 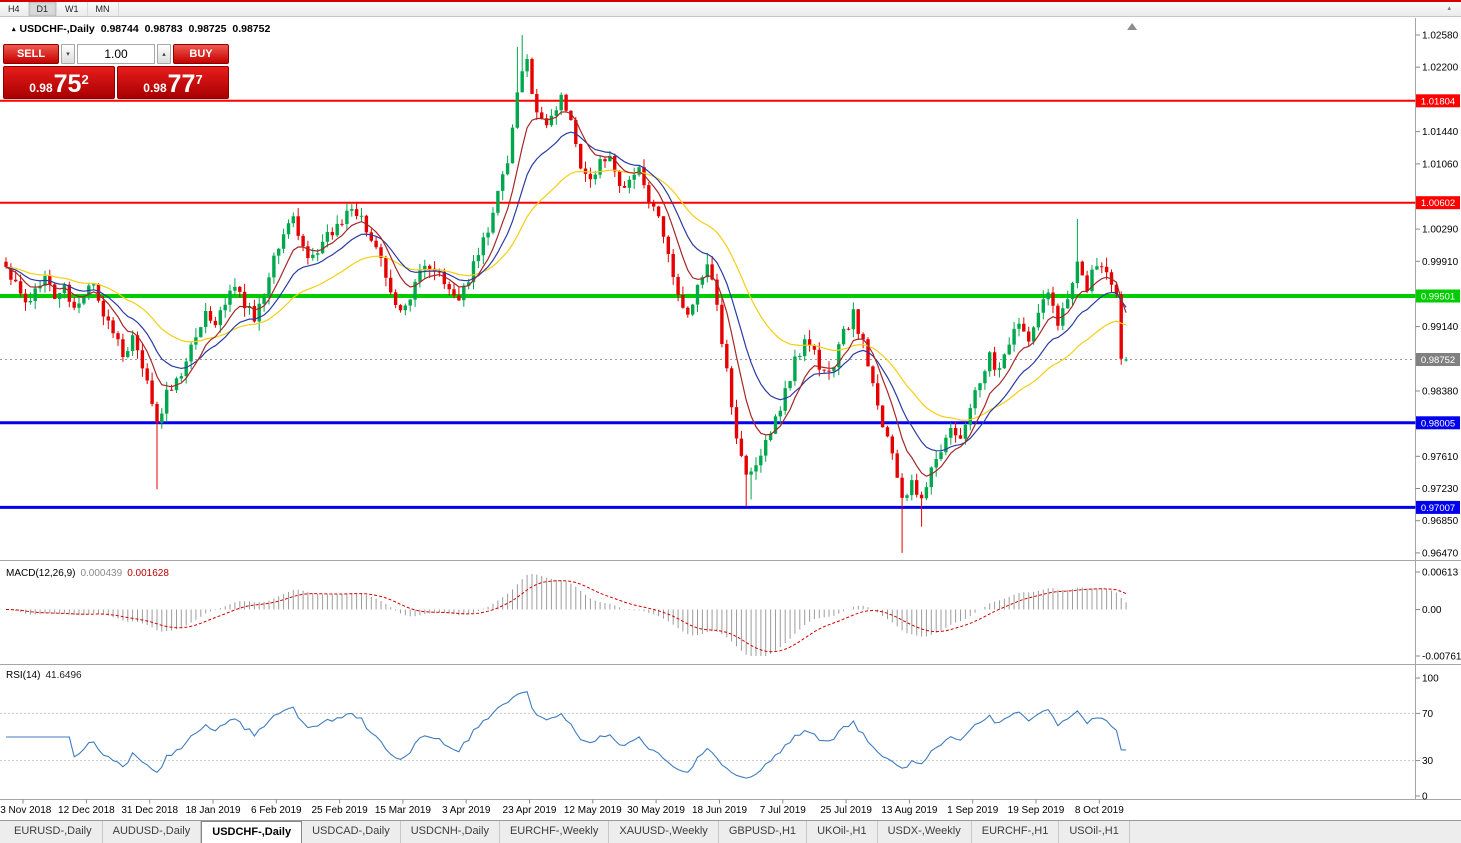 What do you see at coordinates (1440, 457) in the screenshot?
I see `svg-text: 0.97610` at bounding box center [1440, 457].